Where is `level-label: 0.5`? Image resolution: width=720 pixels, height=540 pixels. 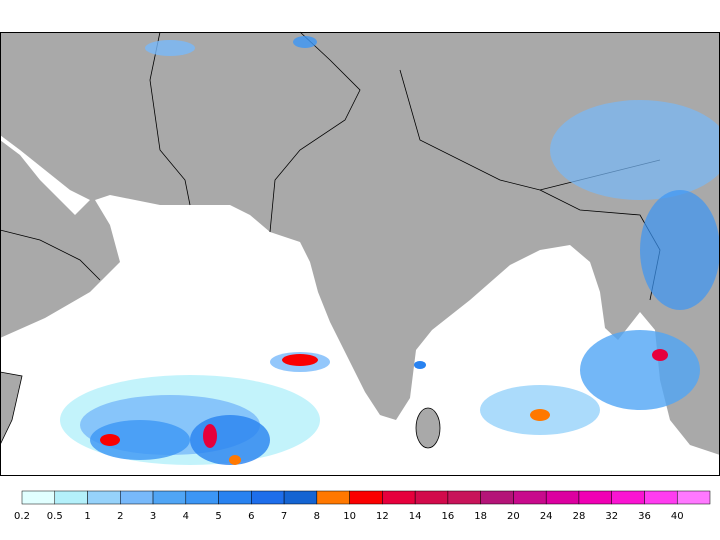 level-label: 0.5 is located at coordinates (55, 516).